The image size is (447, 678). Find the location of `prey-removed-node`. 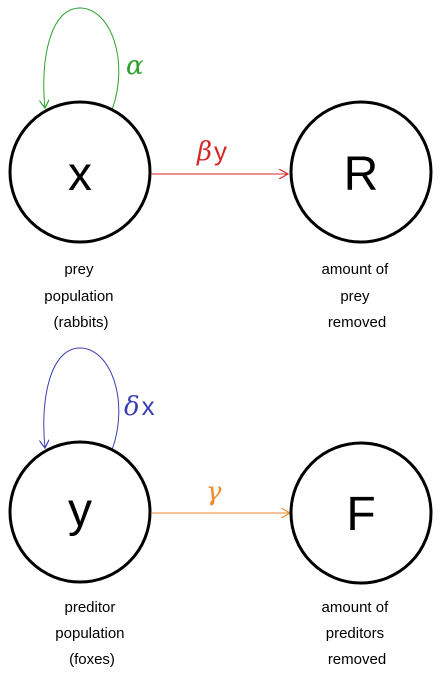

prey-removed-node is located at coordinates (361, 172).